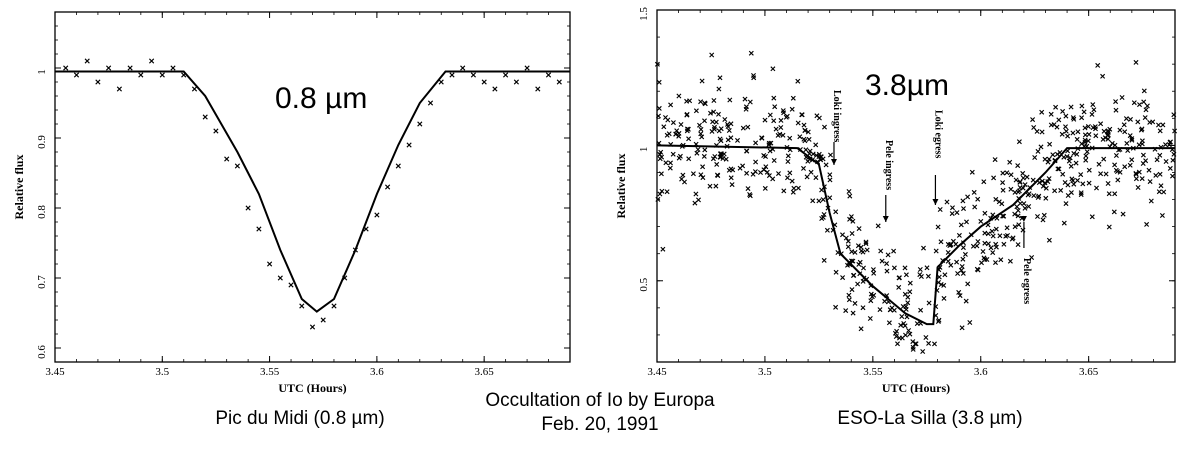  What do you see at coordinates (907, 85) in the screenshot?
I see `chart-title: 3.8µm` at bounding box center [907, 85].